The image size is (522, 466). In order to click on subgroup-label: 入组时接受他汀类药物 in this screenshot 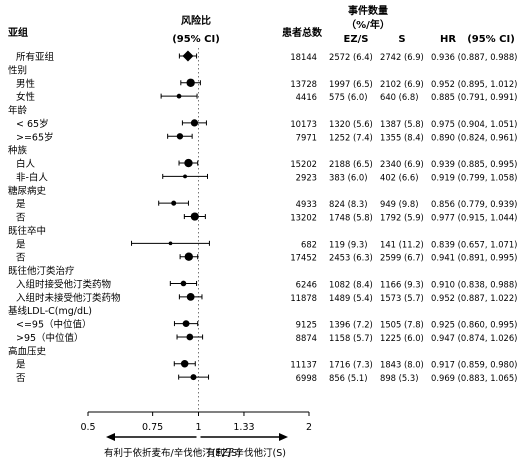, I will do `click(64, 284)`.